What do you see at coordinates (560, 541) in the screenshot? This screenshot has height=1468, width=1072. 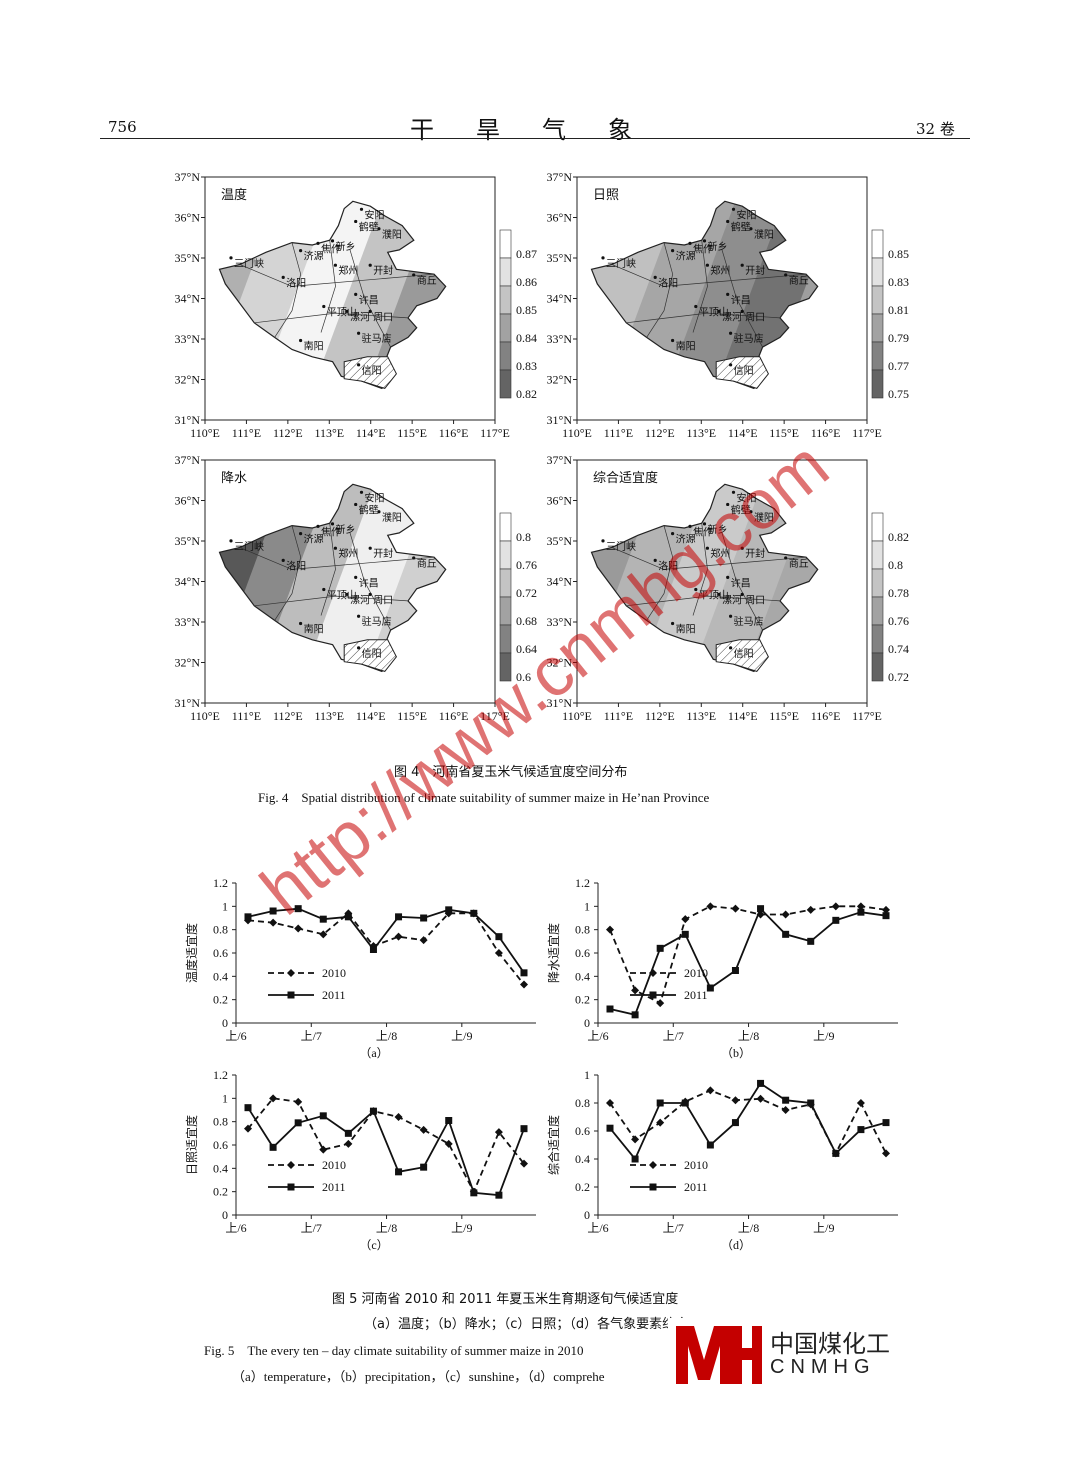 I see `lat-label: 35°N` at bounding box center [560, 541].